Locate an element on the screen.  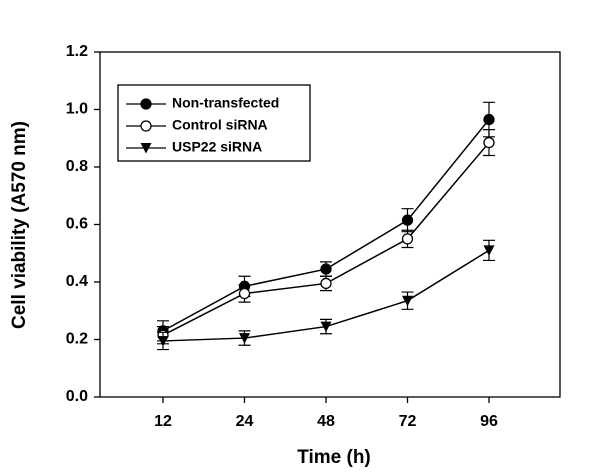
x-tick-label: 72 is located at coordinates (408, 421).